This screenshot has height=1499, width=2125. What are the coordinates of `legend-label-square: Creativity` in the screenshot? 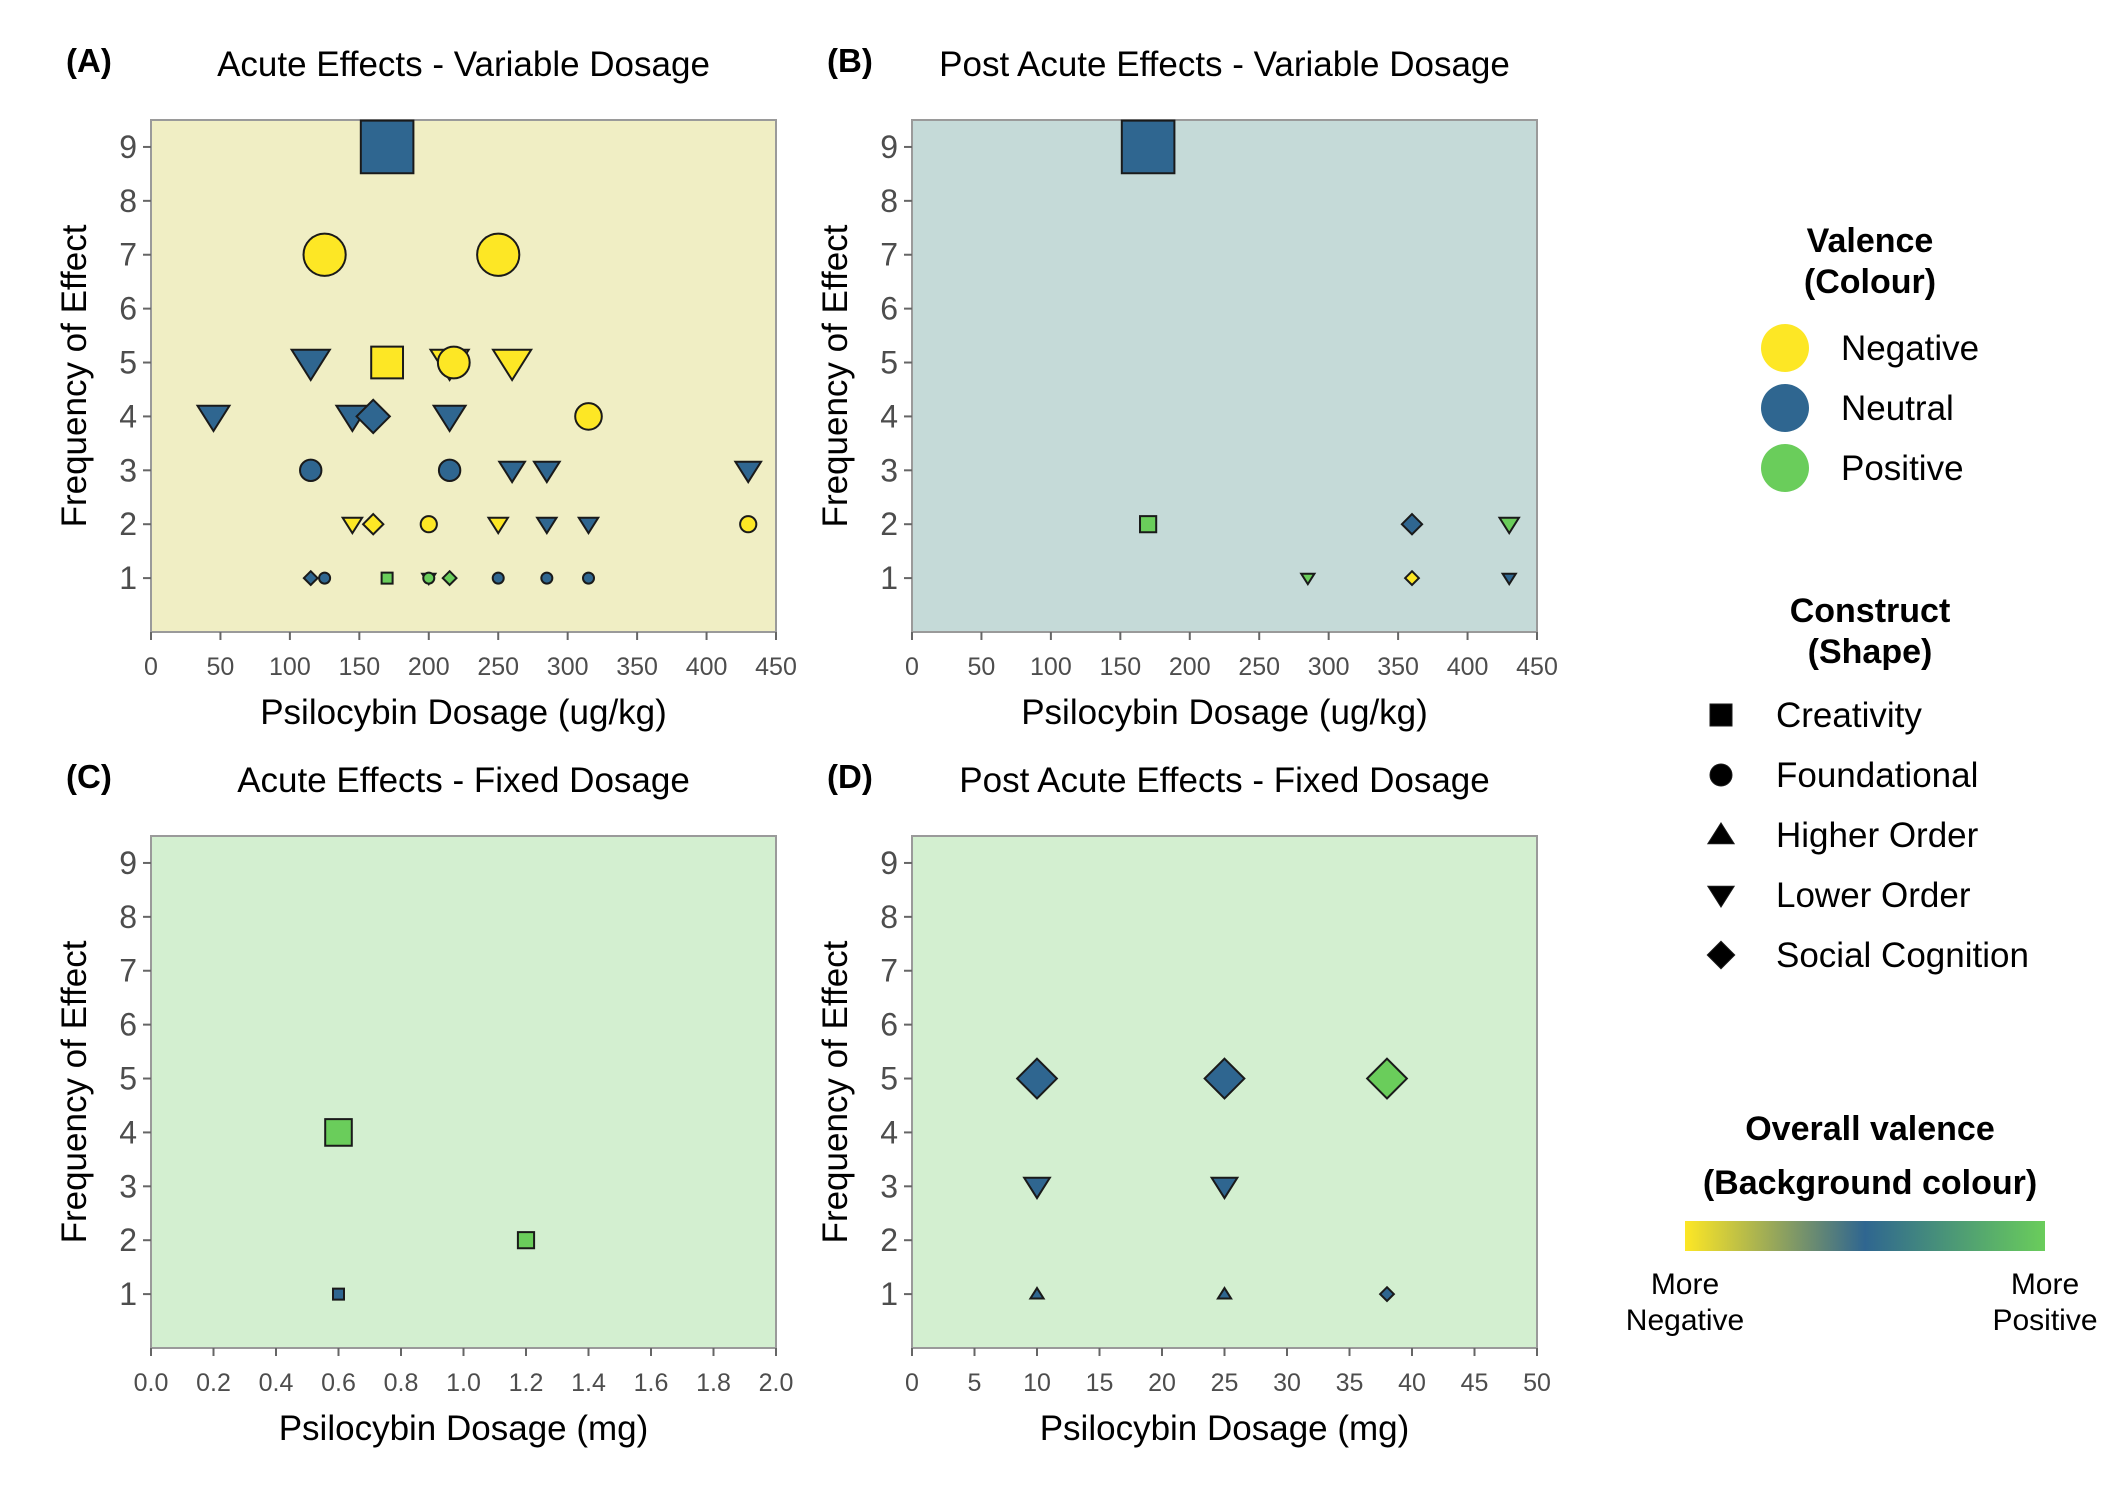 It's located at (1849, 715).